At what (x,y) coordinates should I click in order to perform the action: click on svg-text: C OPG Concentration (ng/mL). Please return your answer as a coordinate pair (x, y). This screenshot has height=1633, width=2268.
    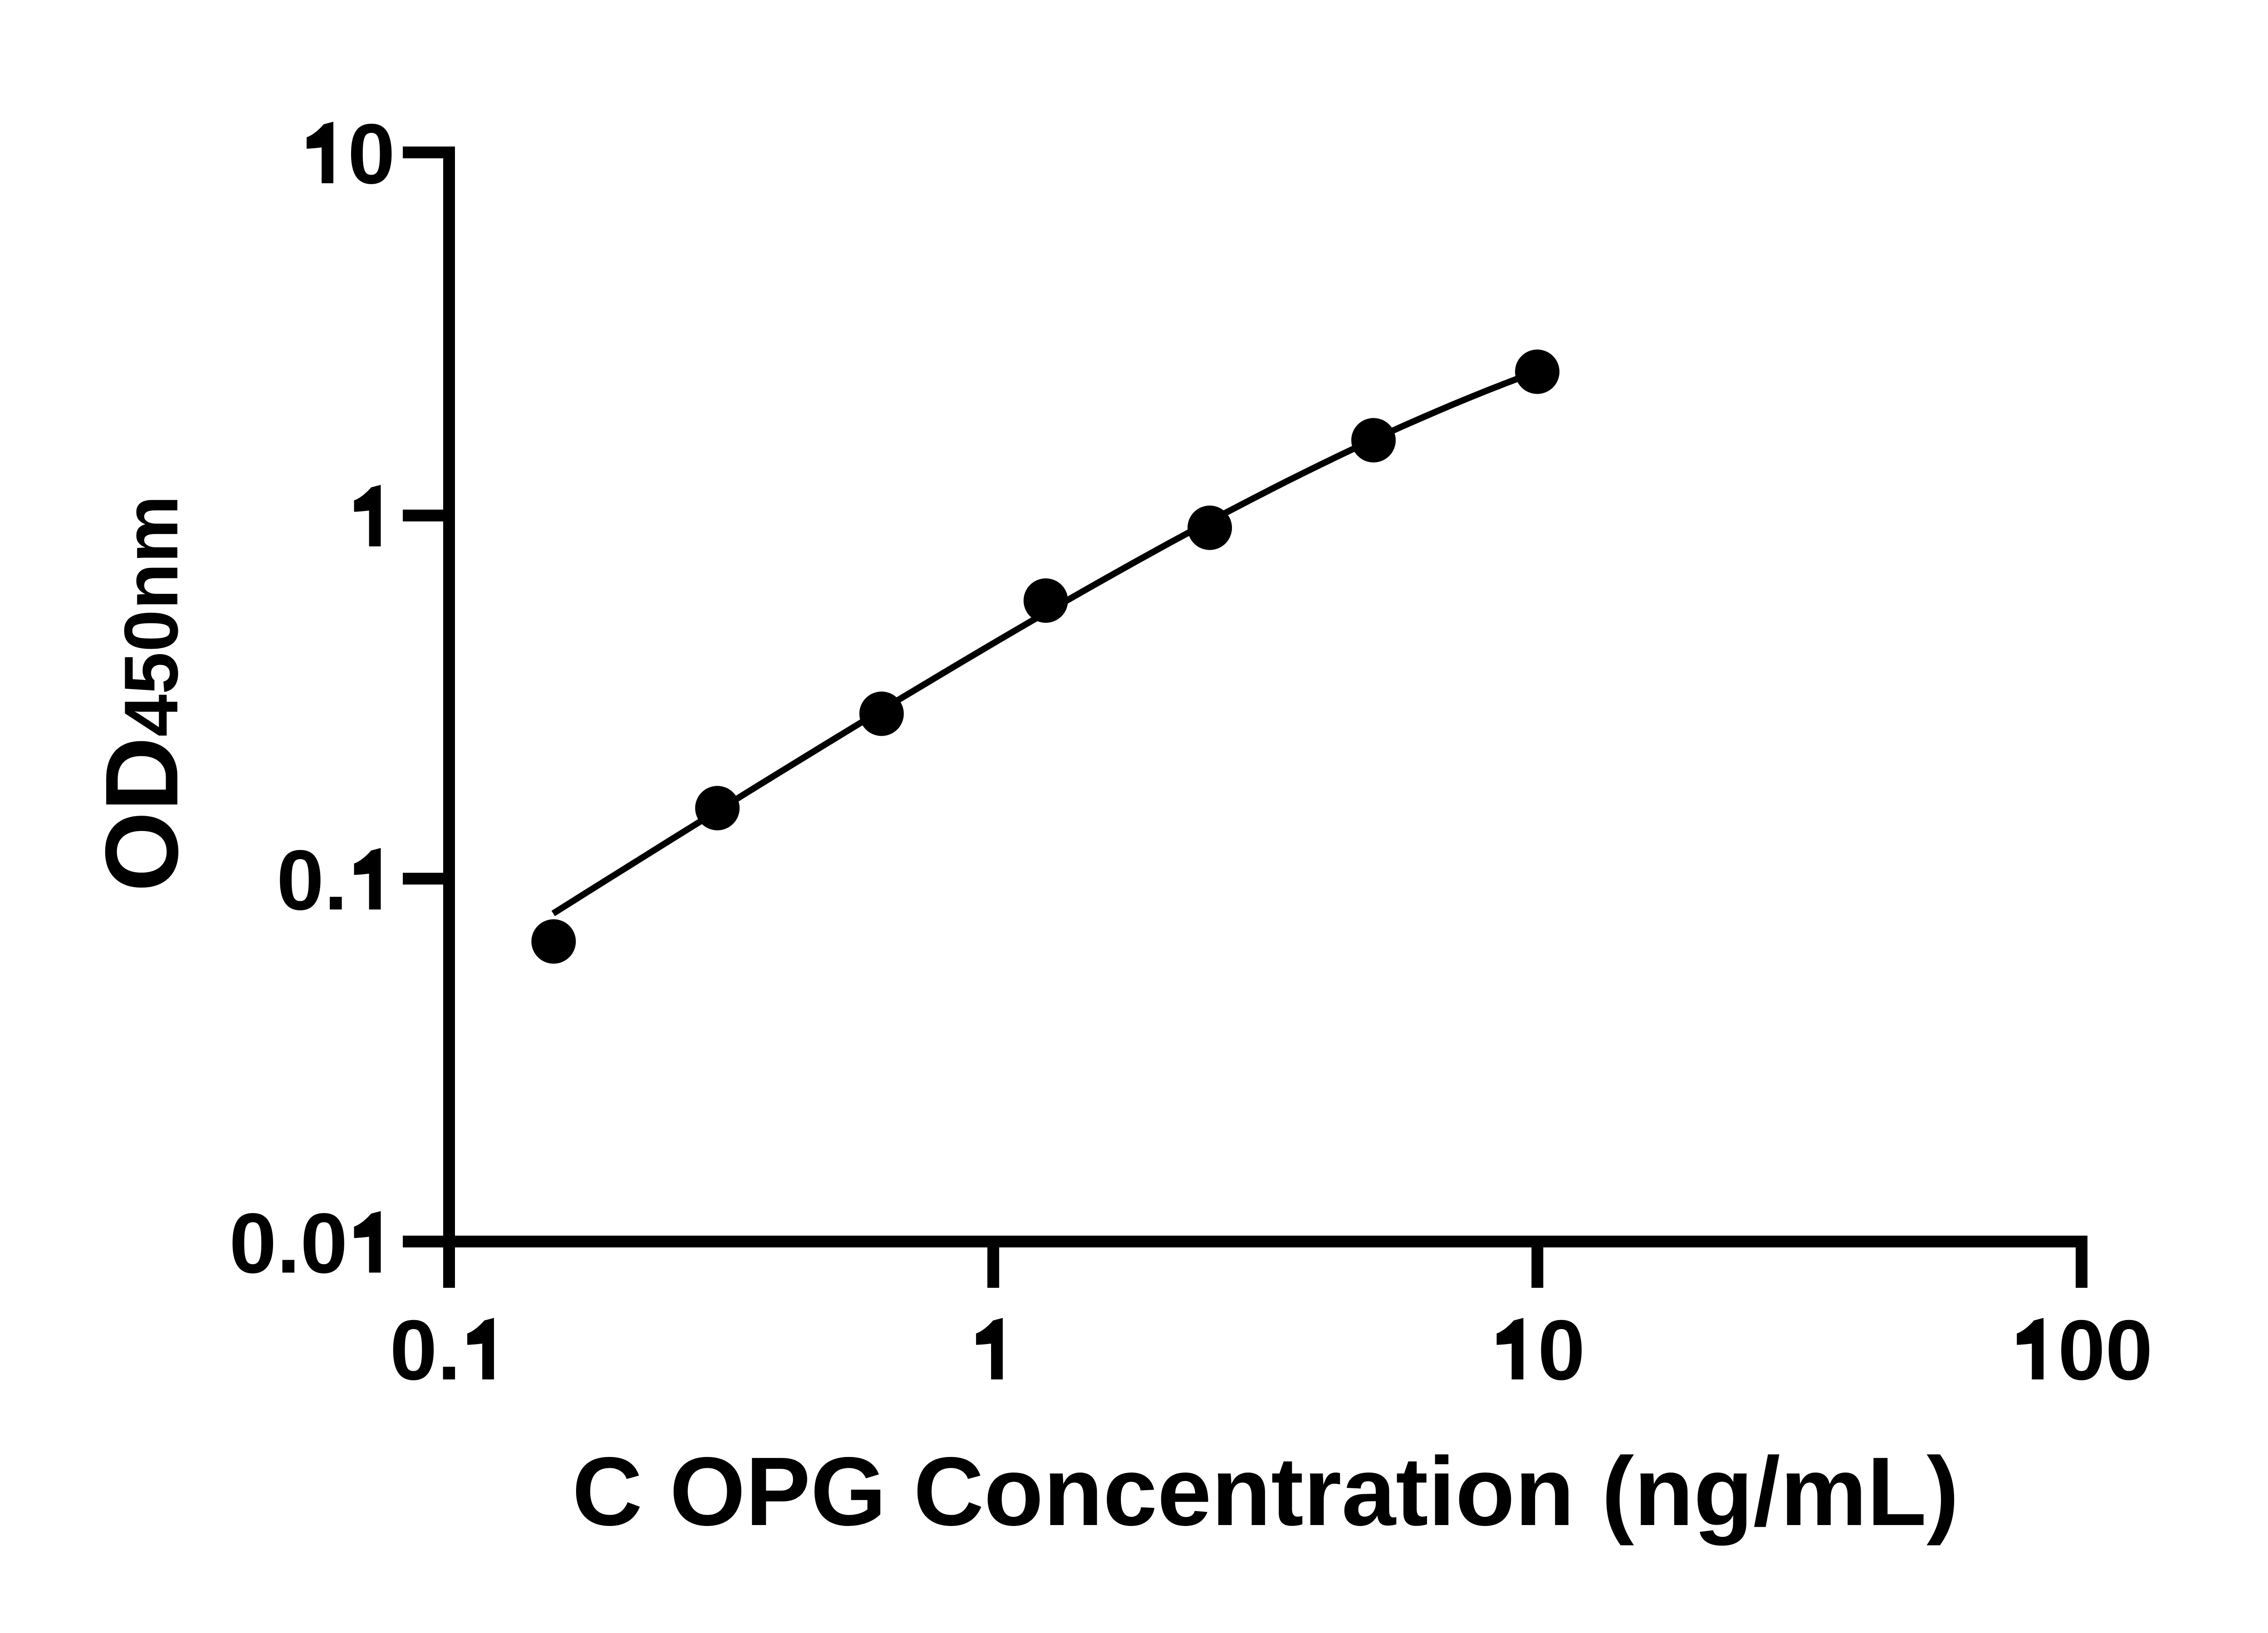
    Looking at the image, I should click on (1265, 1491).